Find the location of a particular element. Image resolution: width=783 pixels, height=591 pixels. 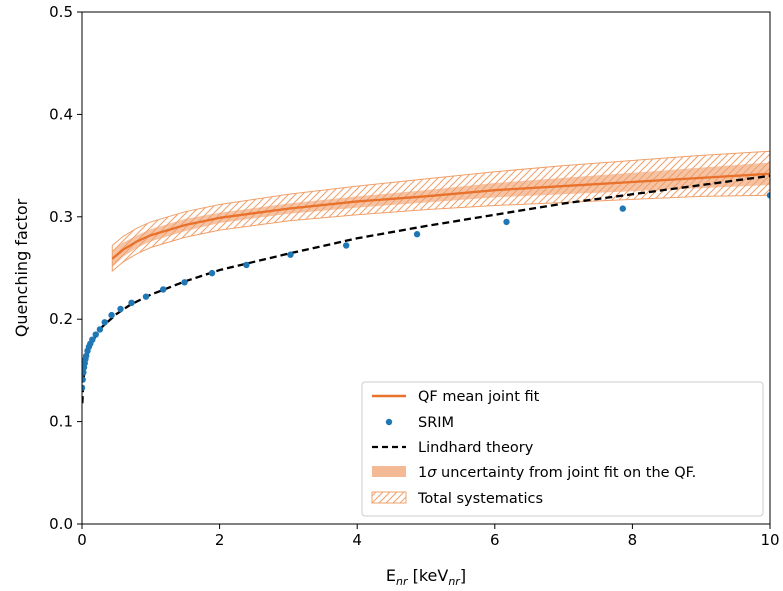

y-axis-ticks: 0.0 0.1 0.2 0.3 0.4 0.5 is located at coordinates (65, 268).